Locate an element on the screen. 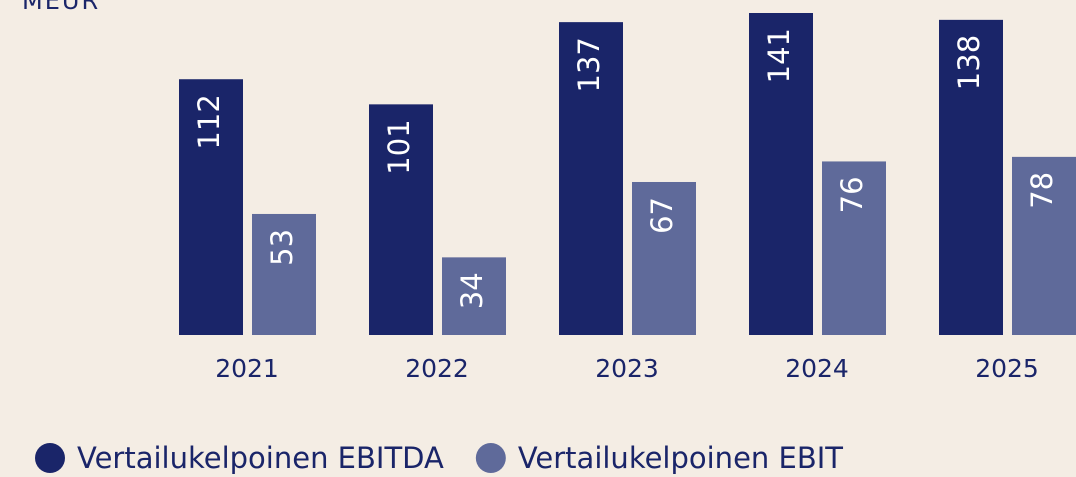  x-tick-label: 2021 is located at coordinates (247, 368).